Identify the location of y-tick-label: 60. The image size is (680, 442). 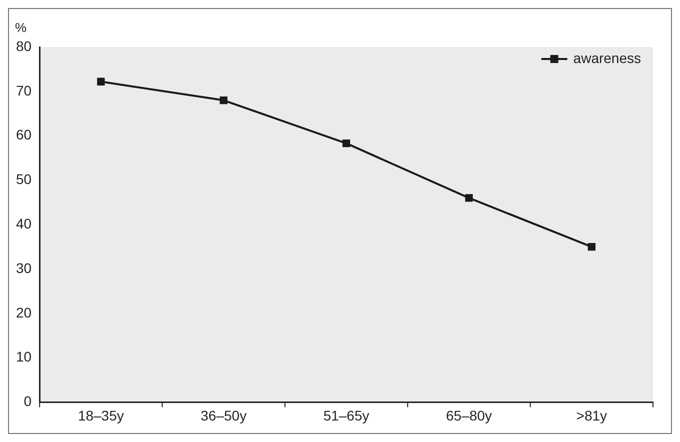
(24, 134).